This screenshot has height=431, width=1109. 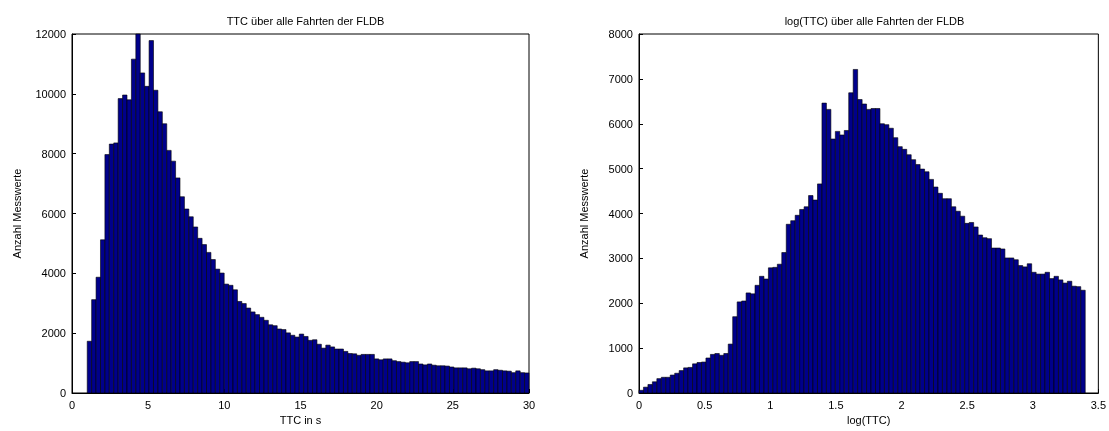 What do you see at coordinates (620, 78) in the screenshot?
I see `y-tick-label: 7000` at bounding box center [620, 78].